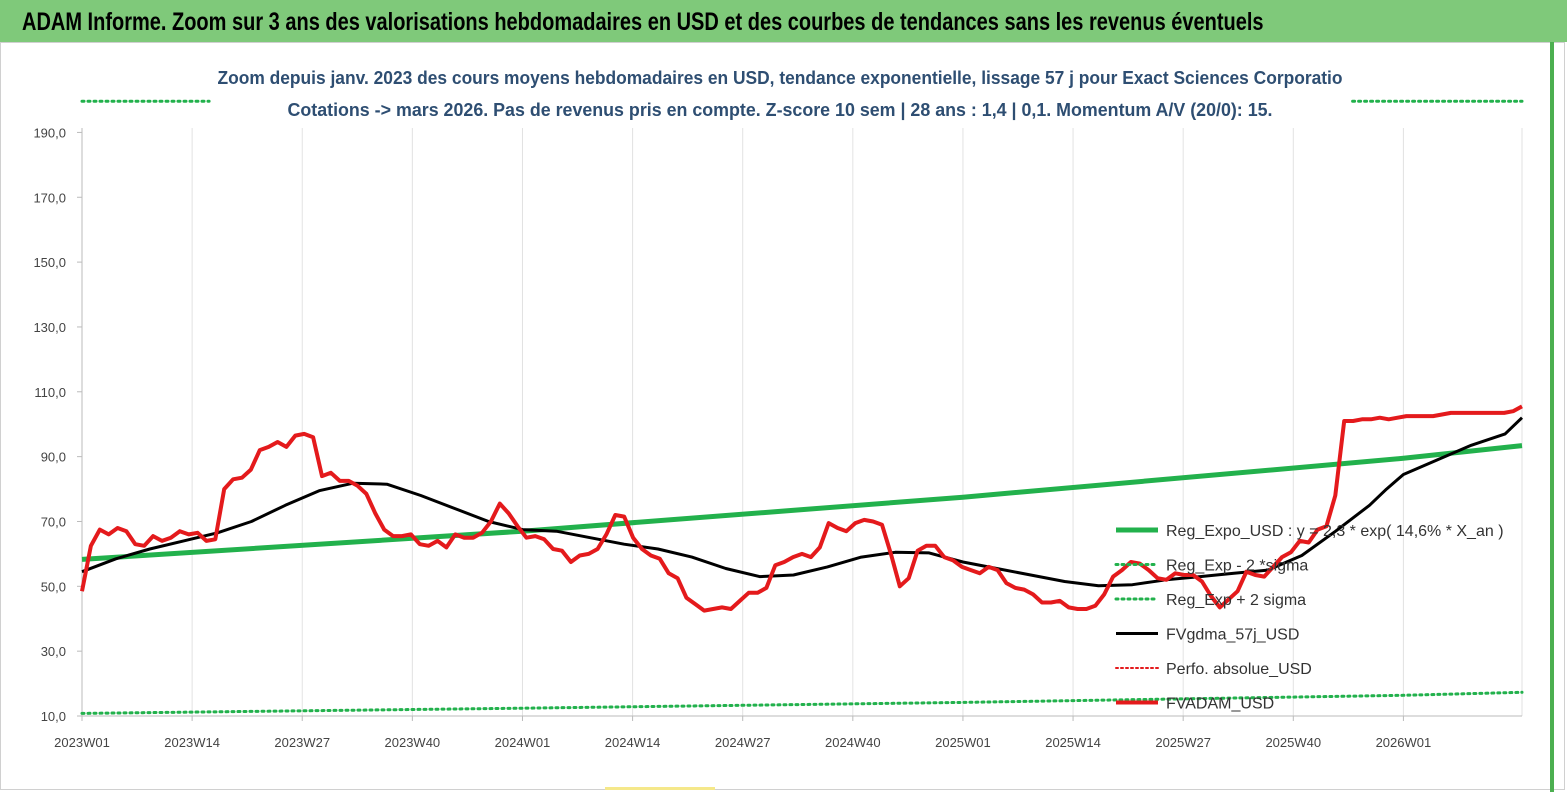 Image resolution: width=1567 pixels, height=792 pixels. Describe the element at coordinates (53, 651) in the screenshot. I see `y-tick-label: 30,0` at that location.